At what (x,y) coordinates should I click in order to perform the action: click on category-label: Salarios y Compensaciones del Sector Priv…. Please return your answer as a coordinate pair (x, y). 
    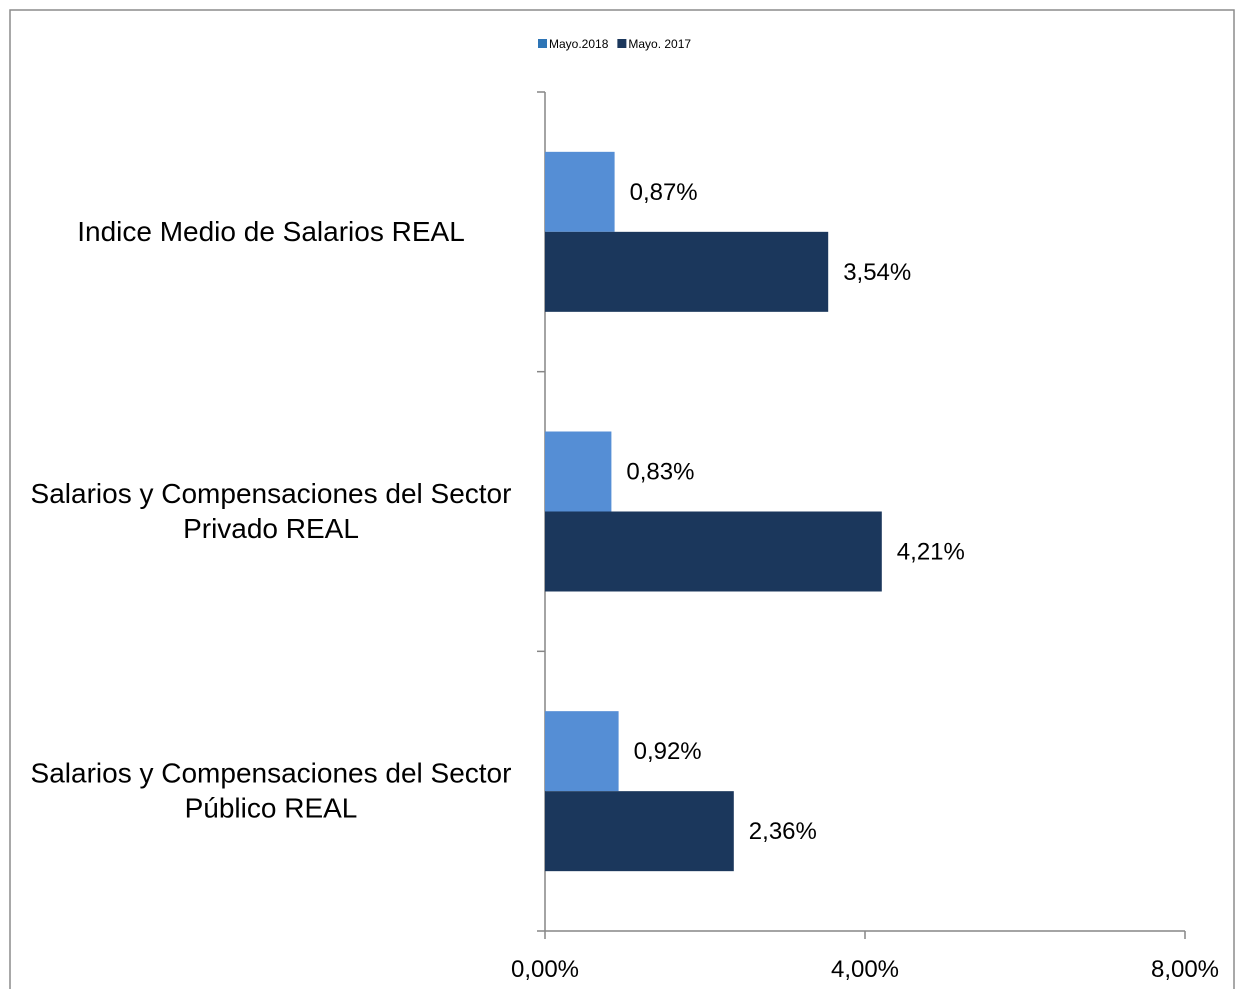
    Looking at the image, I should click on (271, 511).